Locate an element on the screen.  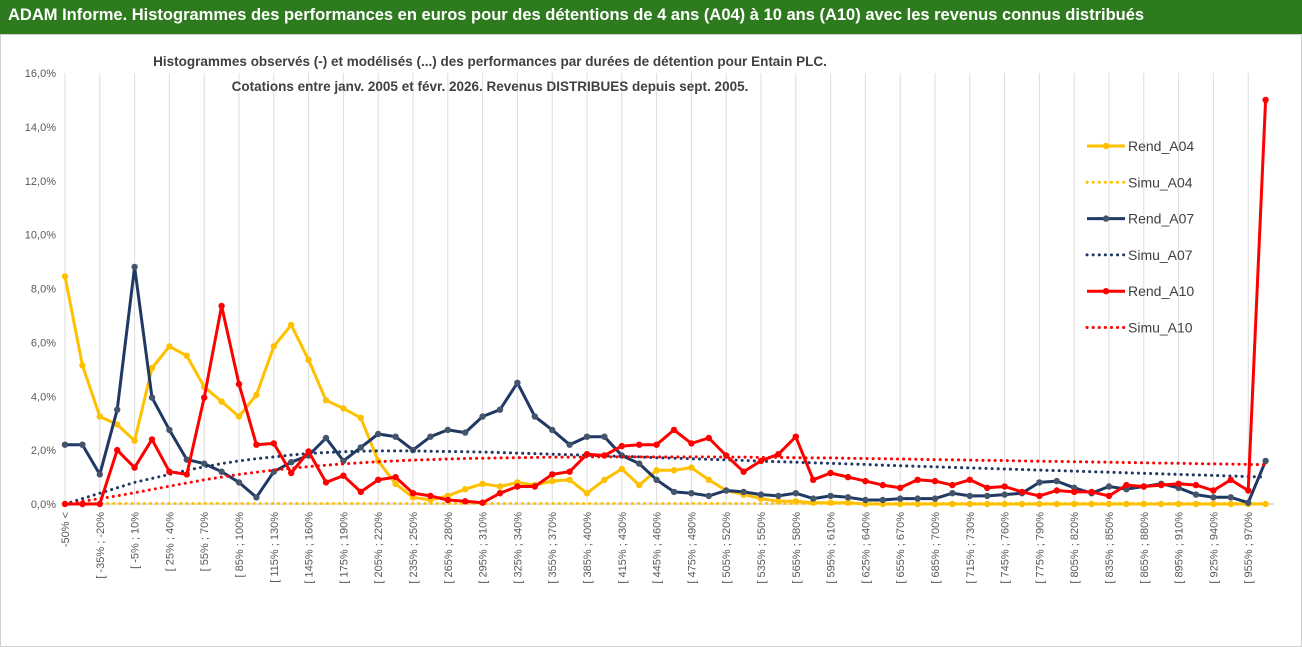
series-simu-a10 is located at coordinates (665, 480).